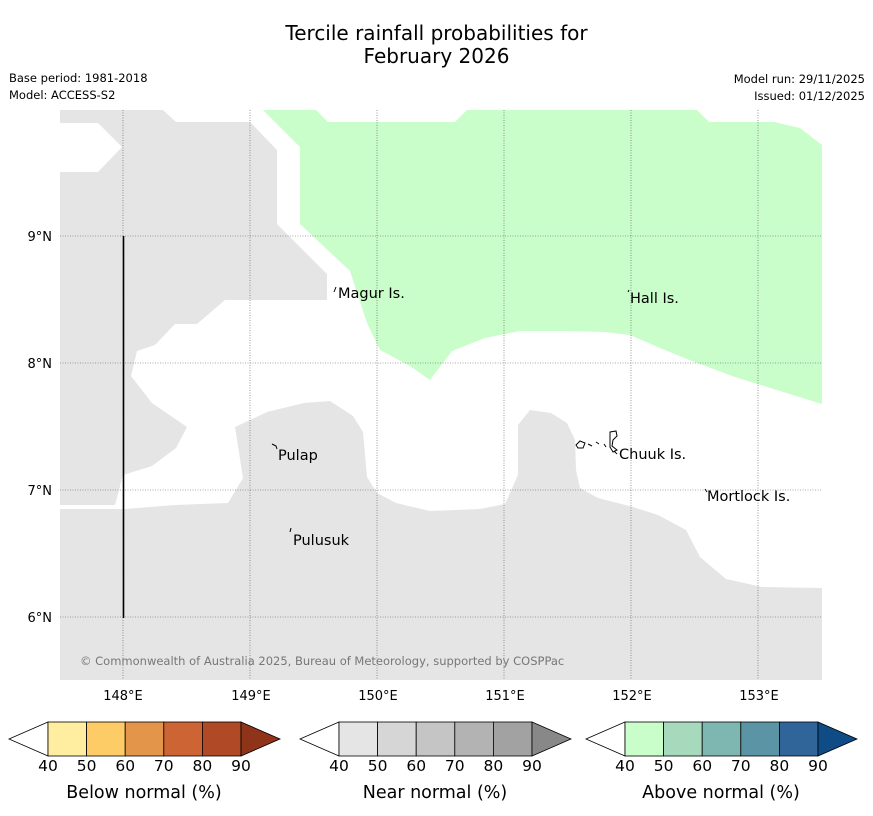 This screenshot has height=816, width=873. What do you see at coordinates (628, 291) in the screenshot?
I see `island-hall` at bounding box center [628, 291].